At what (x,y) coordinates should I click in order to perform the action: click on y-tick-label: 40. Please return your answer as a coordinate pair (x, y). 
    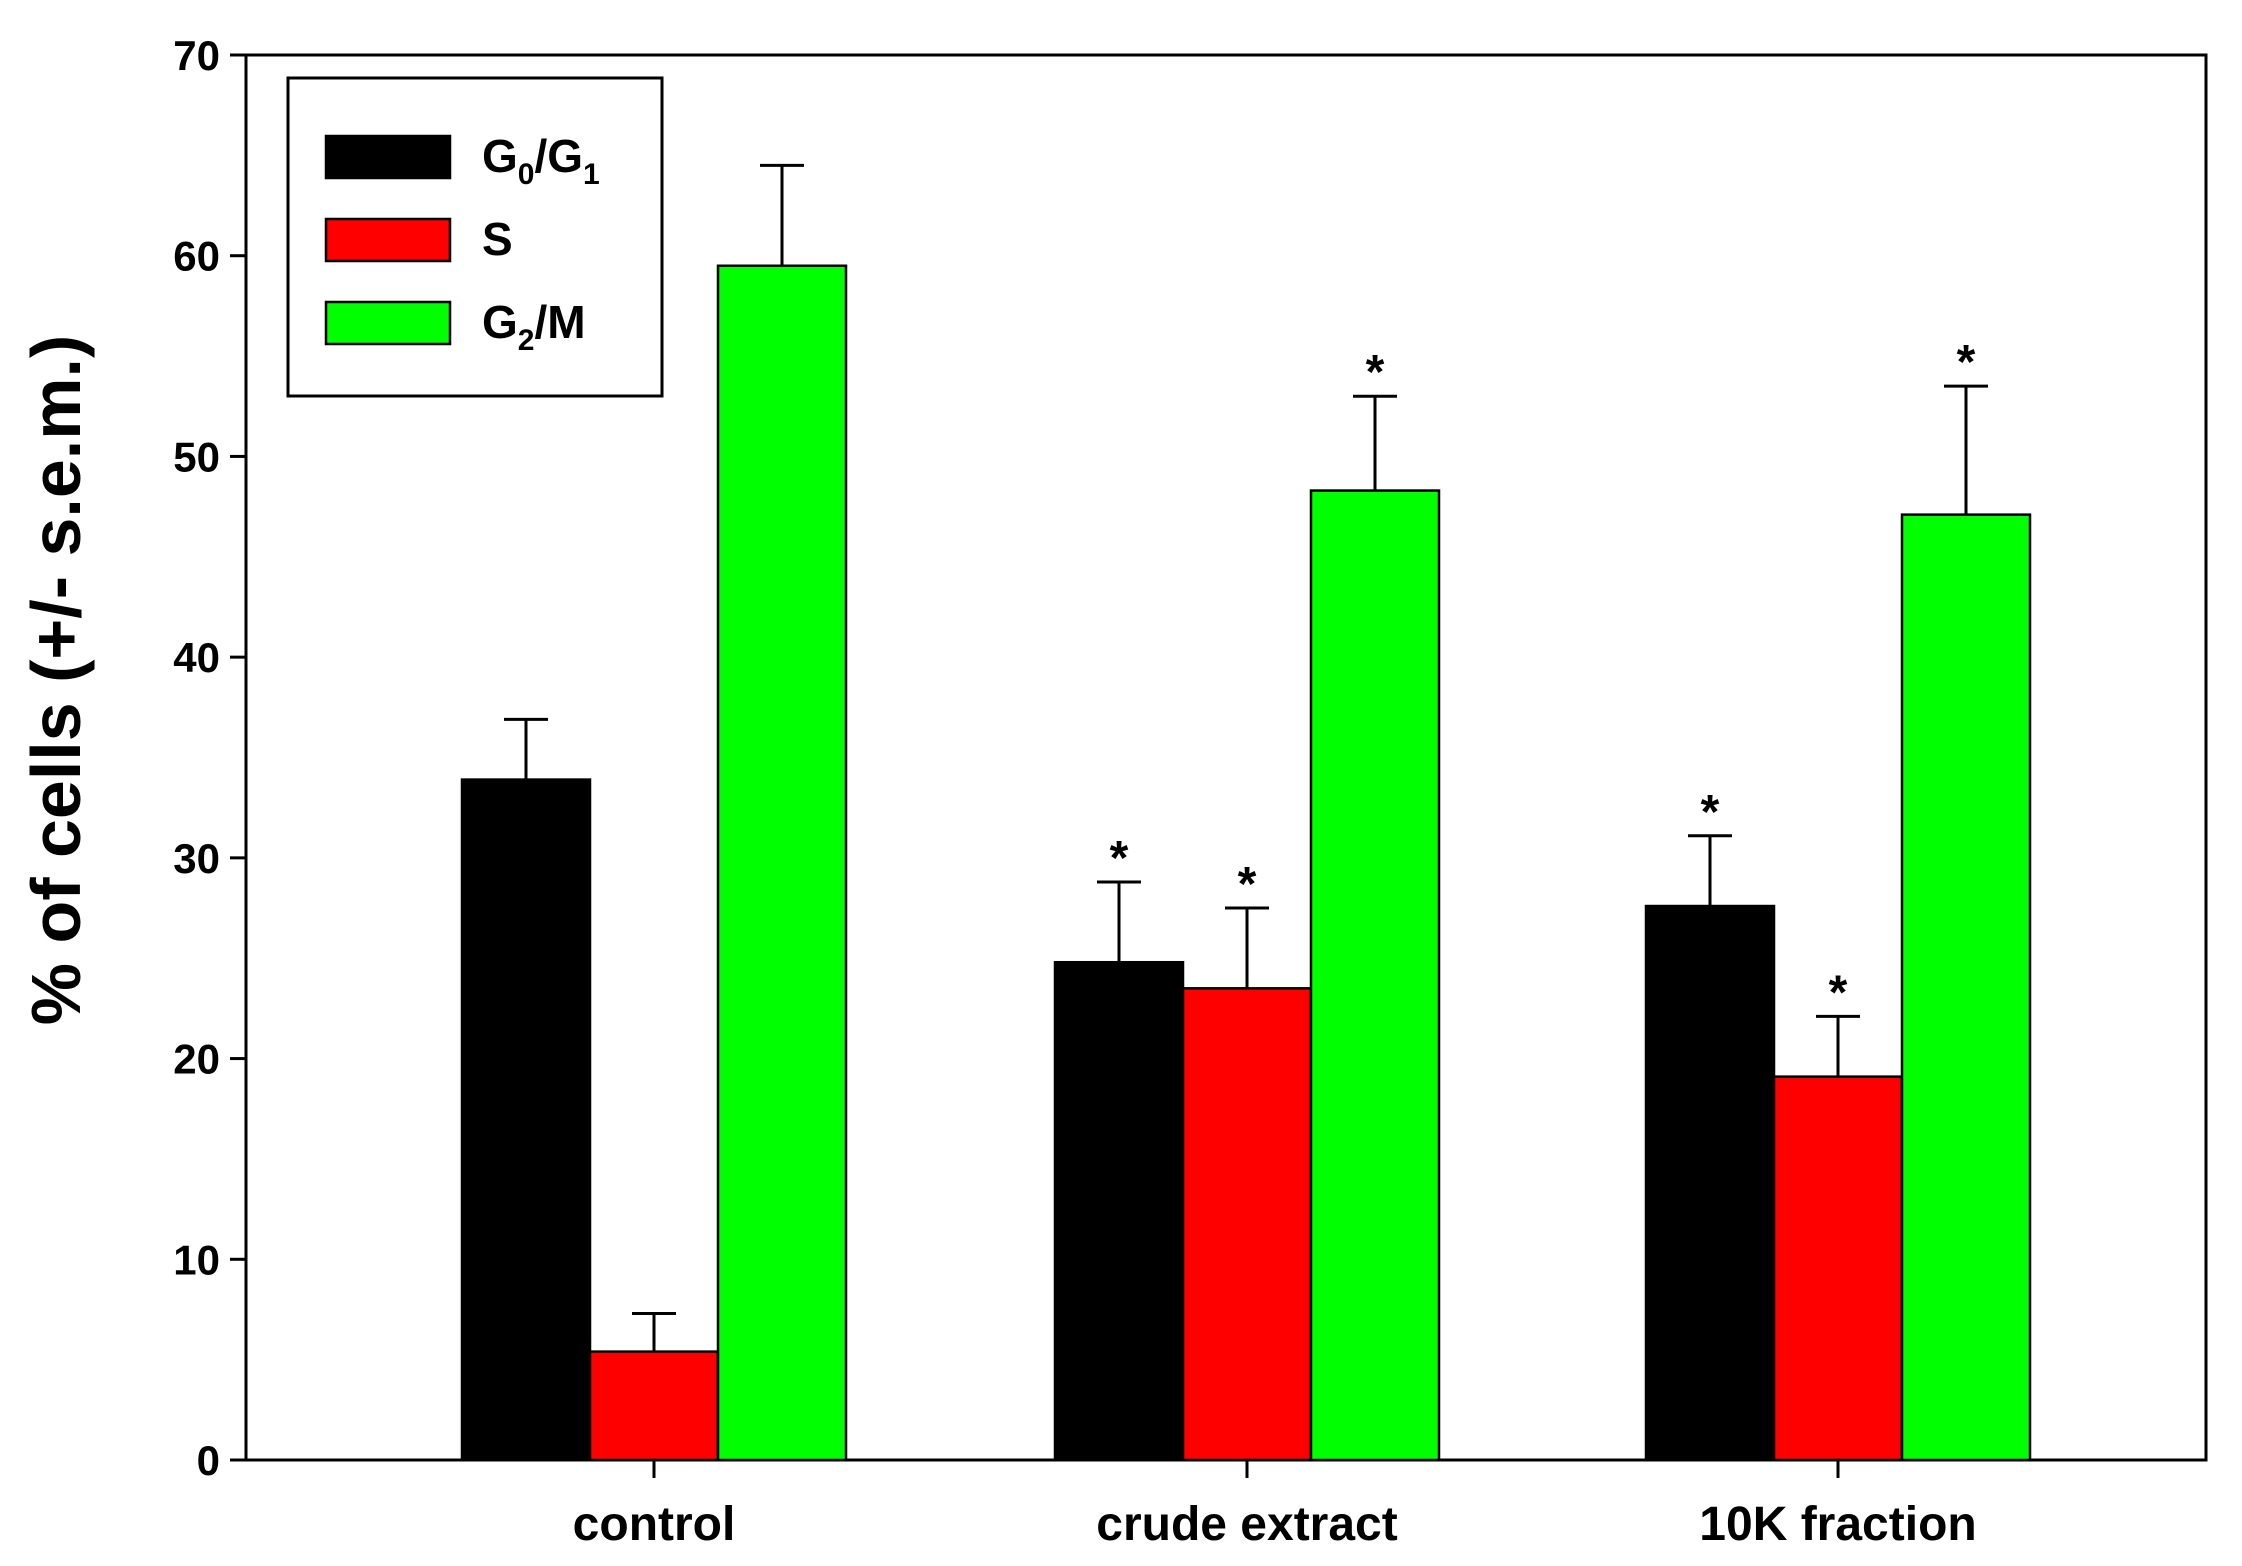
    Looking at the image, I should click on (196, 657).